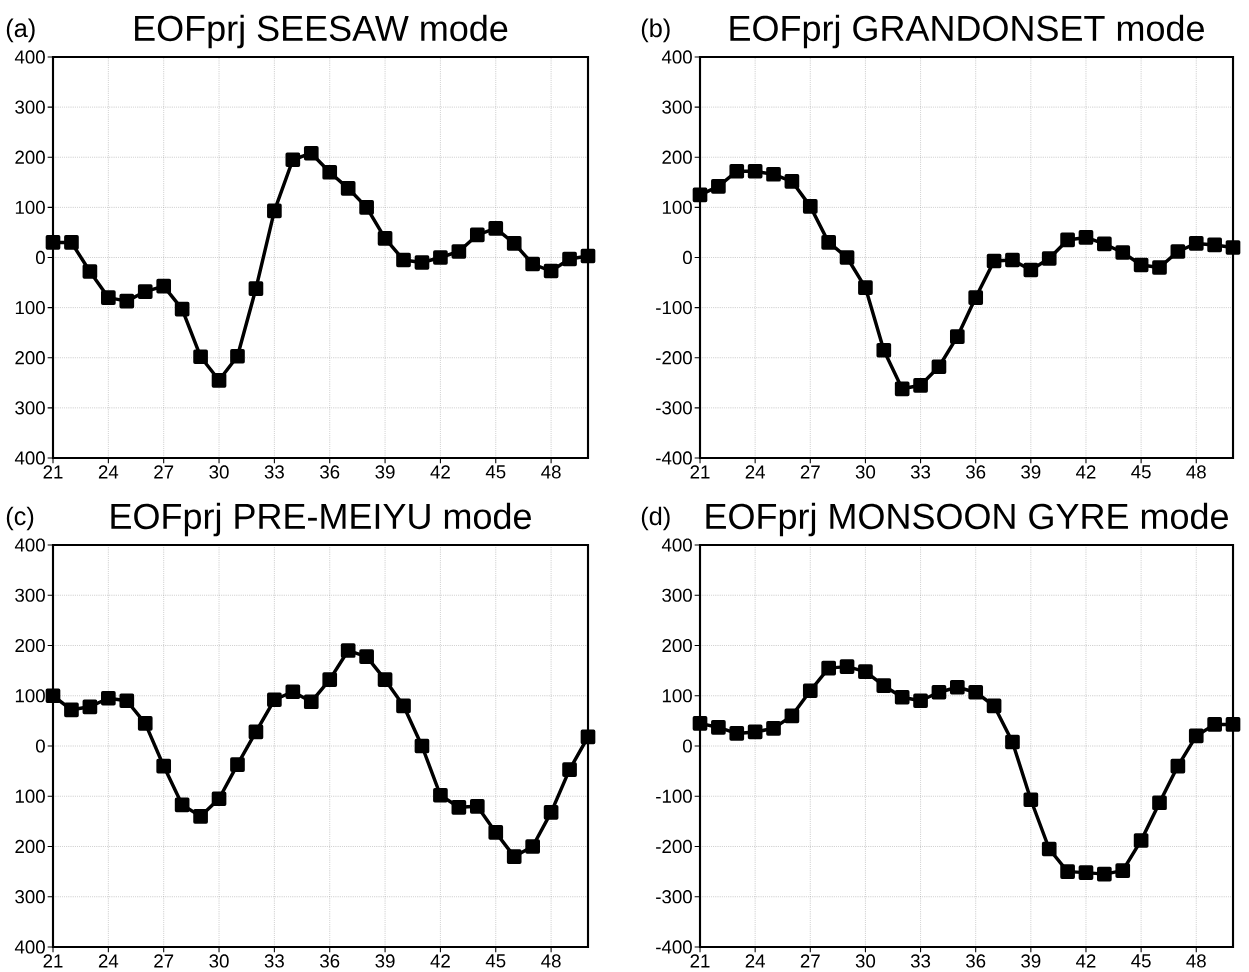  What do you see at coordinates (967, 519) in the screenshot?
I see `chart-title: EOFprj MONSOON GYRE mode` at bounding box center [967, 519].